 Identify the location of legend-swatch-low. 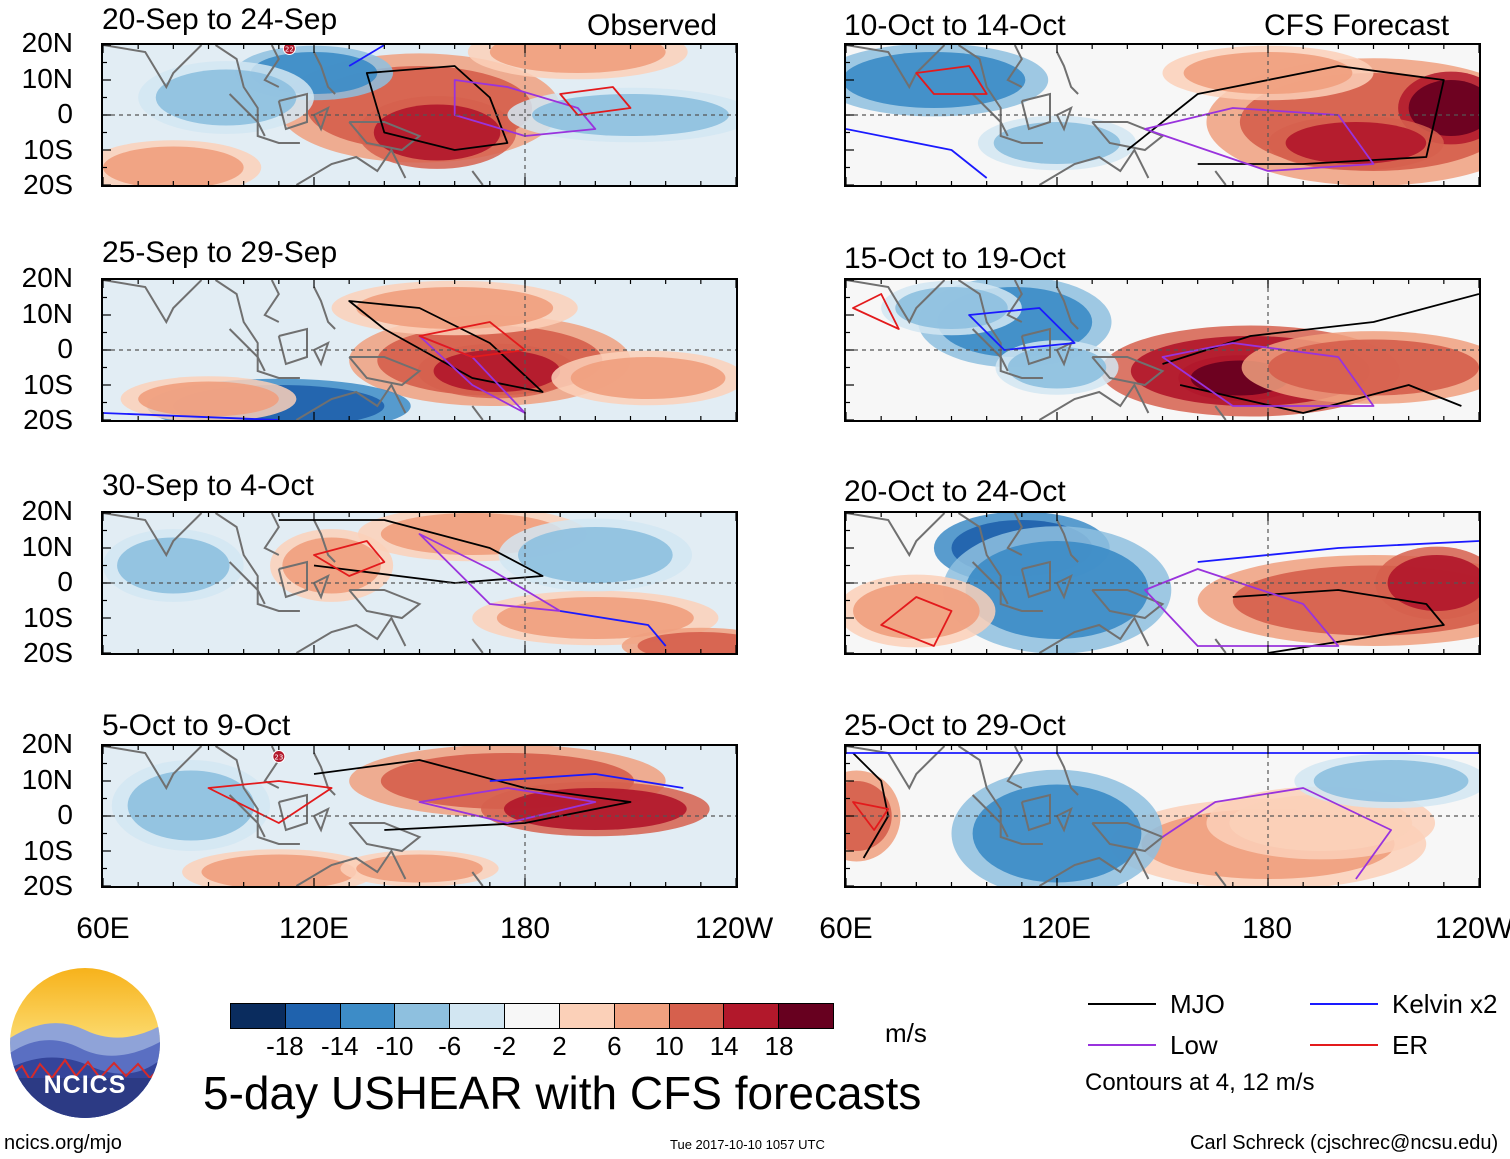
(1122, 1045).